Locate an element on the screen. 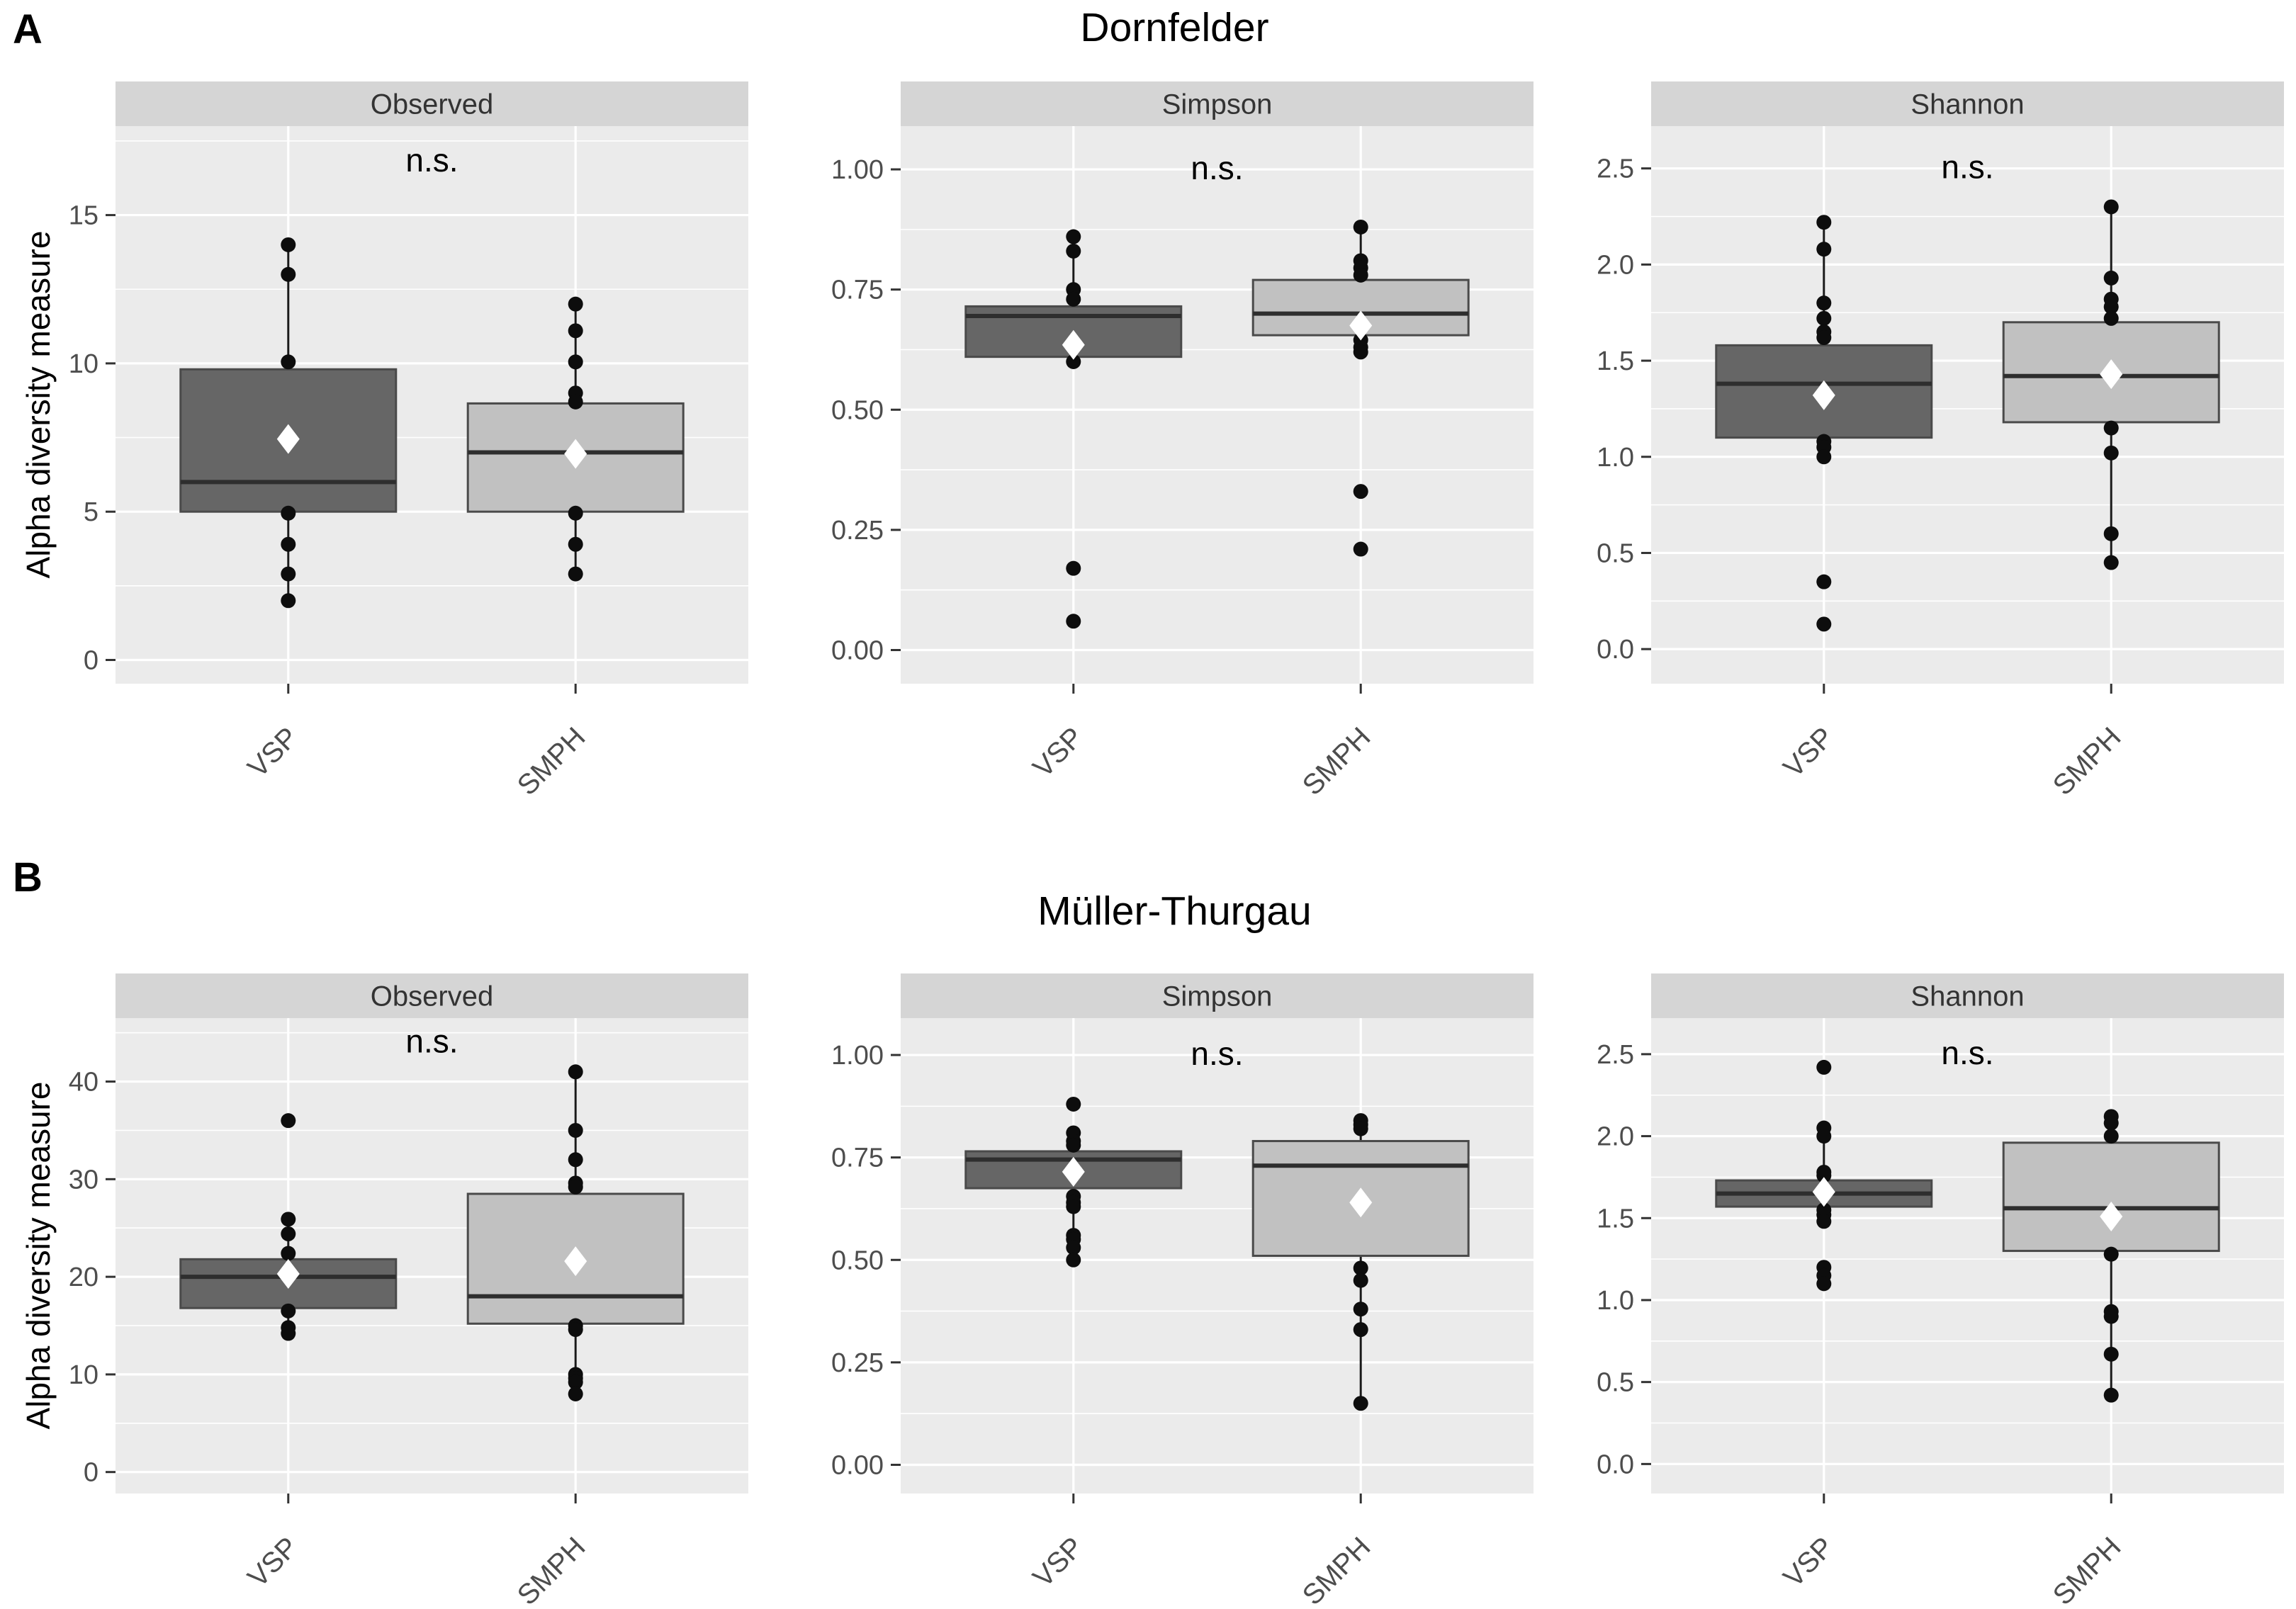 This screenshot has height=1609, width=2296. y-tick-label: 20 is located at coordinates (84, 1277).